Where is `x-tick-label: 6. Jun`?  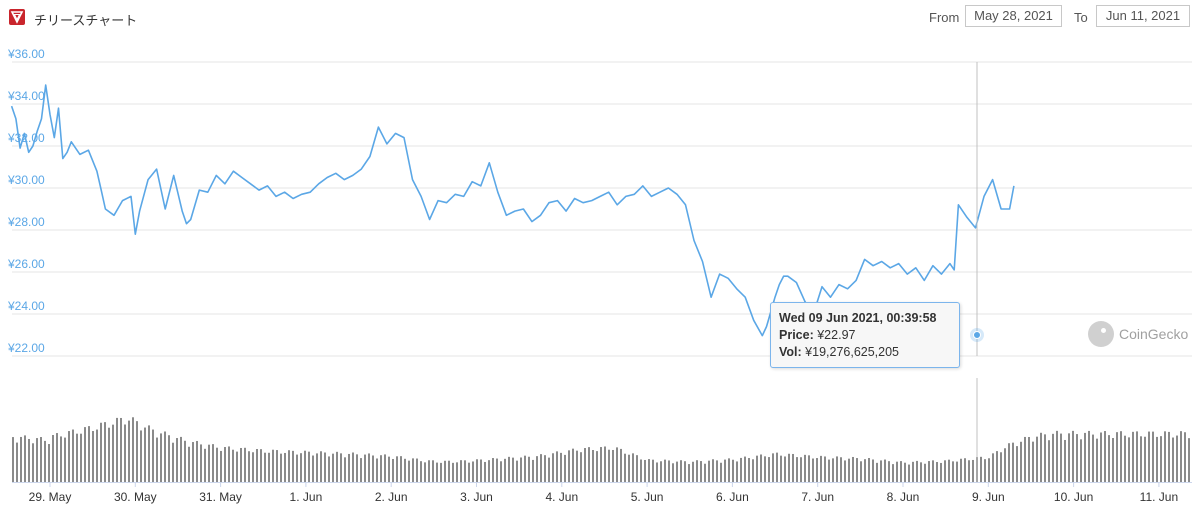 x-tick-label: 6. Jun is located at coordinates (732, 497).